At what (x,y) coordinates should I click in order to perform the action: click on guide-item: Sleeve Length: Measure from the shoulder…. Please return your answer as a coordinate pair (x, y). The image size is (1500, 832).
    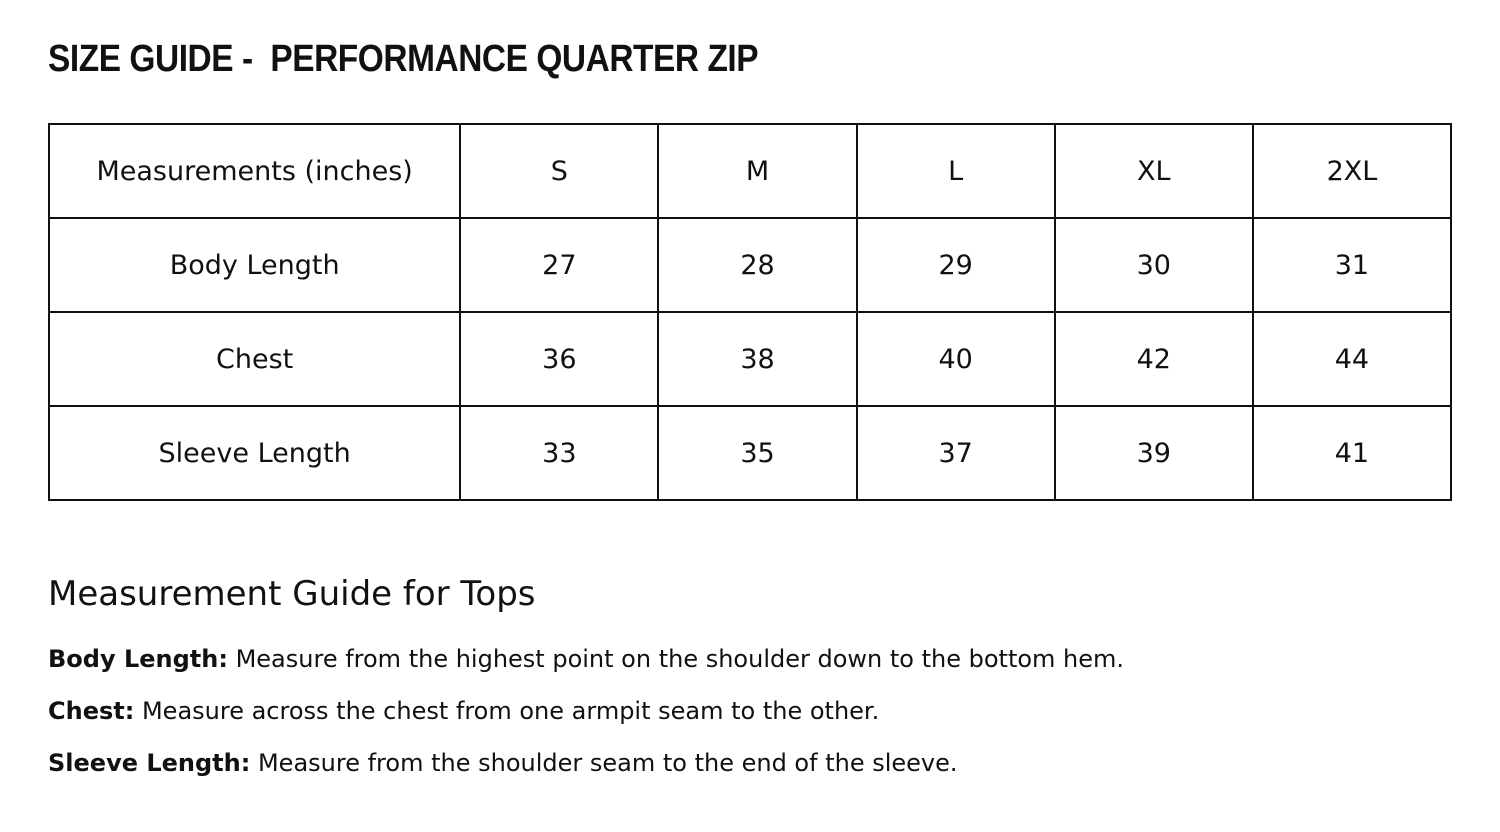
    Looking at the image, I should click on (503, 763).